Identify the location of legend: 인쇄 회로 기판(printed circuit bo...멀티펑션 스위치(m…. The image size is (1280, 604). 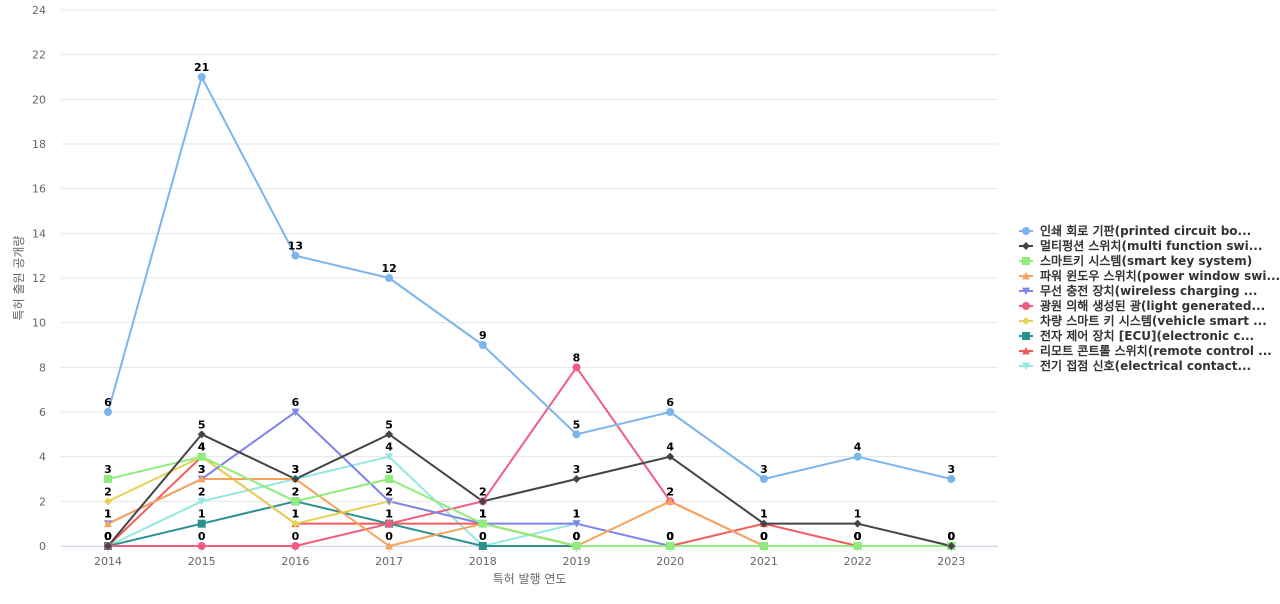
(1149, 298).